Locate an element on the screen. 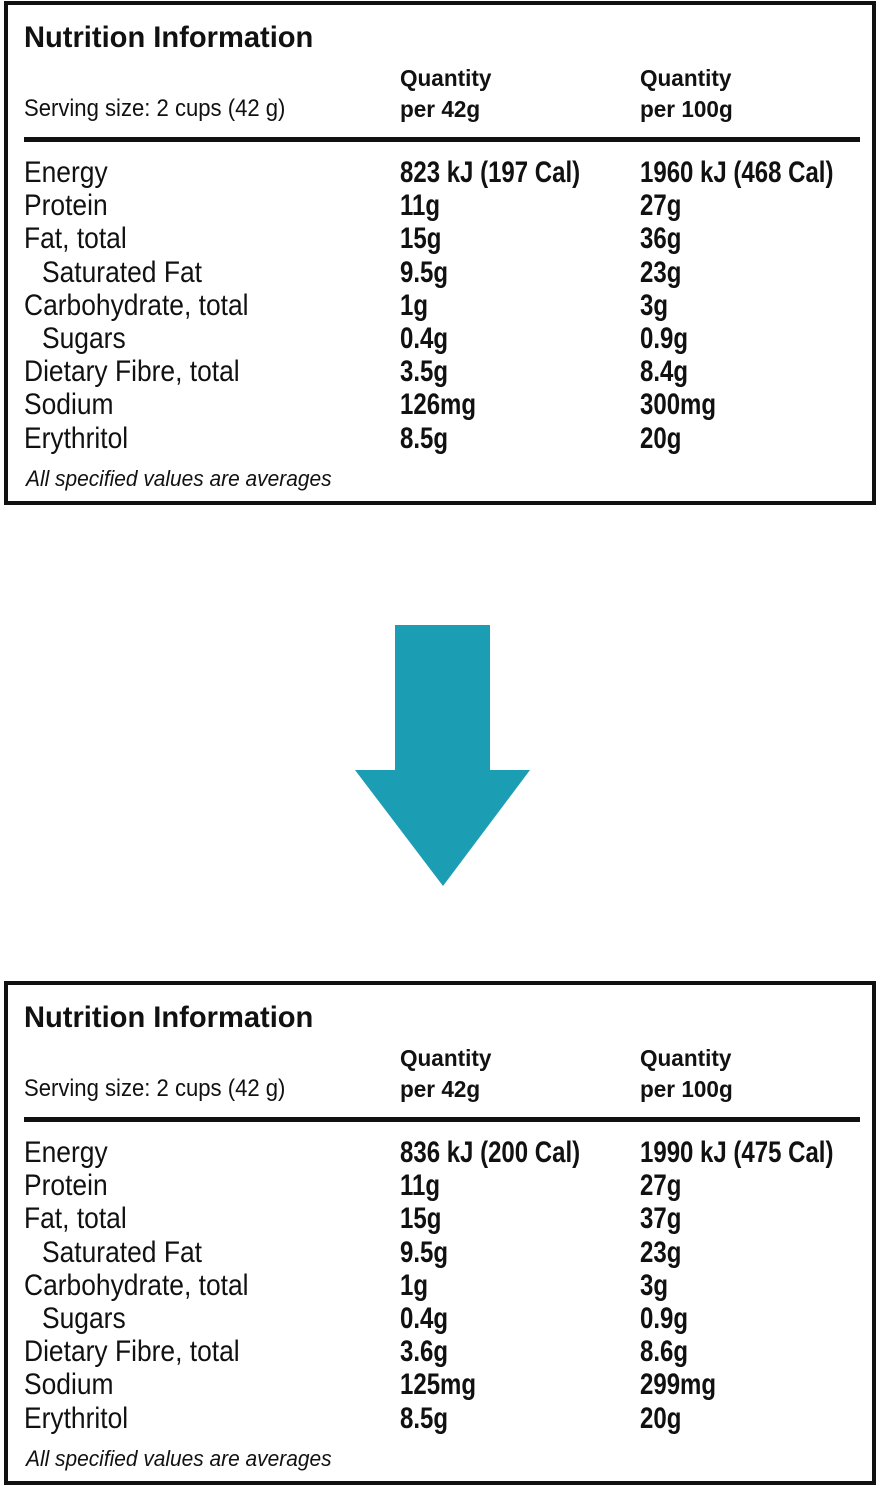 The height and width of the screenshot is (1500, 885). down-arrow is located at coordinates (442, 755).